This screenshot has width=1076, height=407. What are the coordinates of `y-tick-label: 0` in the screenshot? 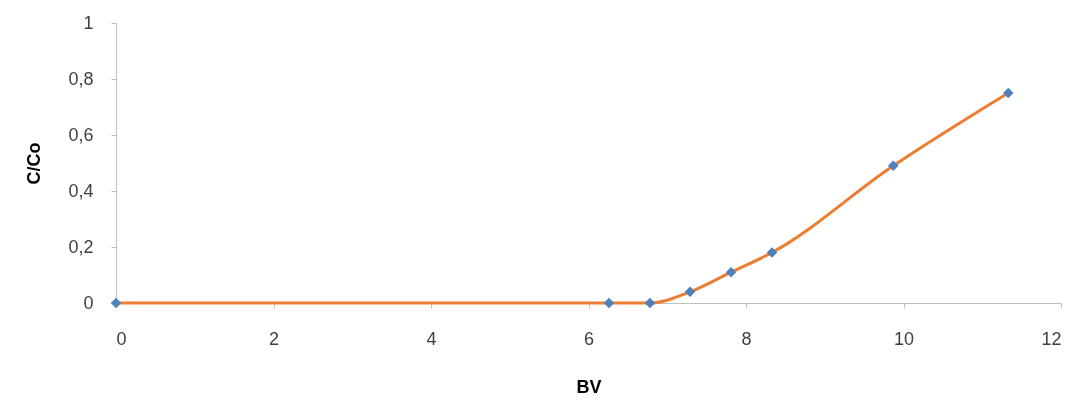 It's located at (88, 302).